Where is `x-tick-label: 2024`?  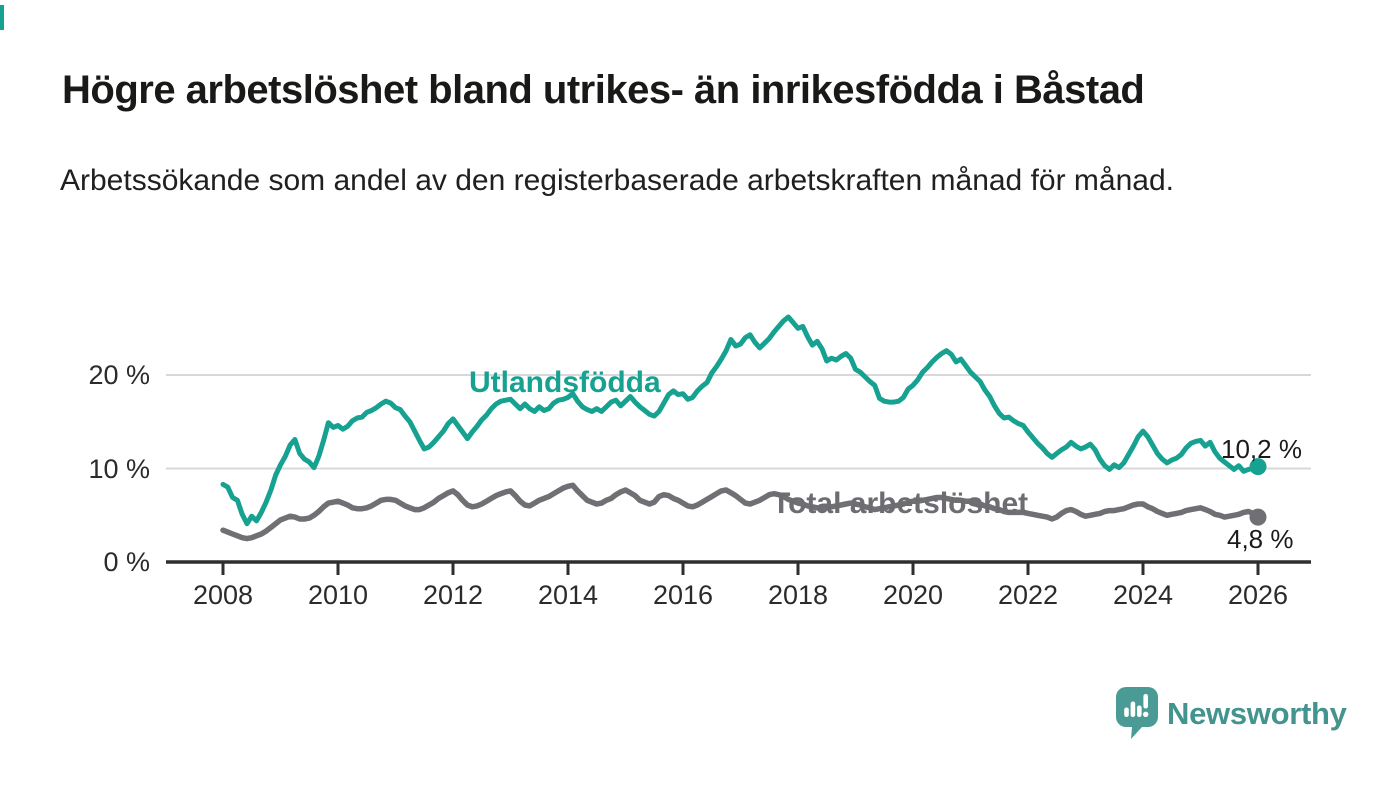
x-tick-label: 2024 is located at coordinates (1143, 595).